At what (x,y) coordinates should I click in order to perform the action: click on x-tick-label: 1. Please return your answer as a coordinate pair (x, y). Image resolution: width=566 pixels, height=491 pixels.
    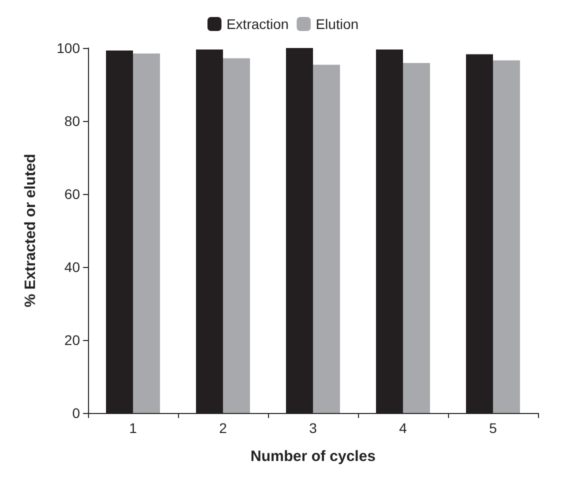
    Looking at the image, I should click on (133, 428).